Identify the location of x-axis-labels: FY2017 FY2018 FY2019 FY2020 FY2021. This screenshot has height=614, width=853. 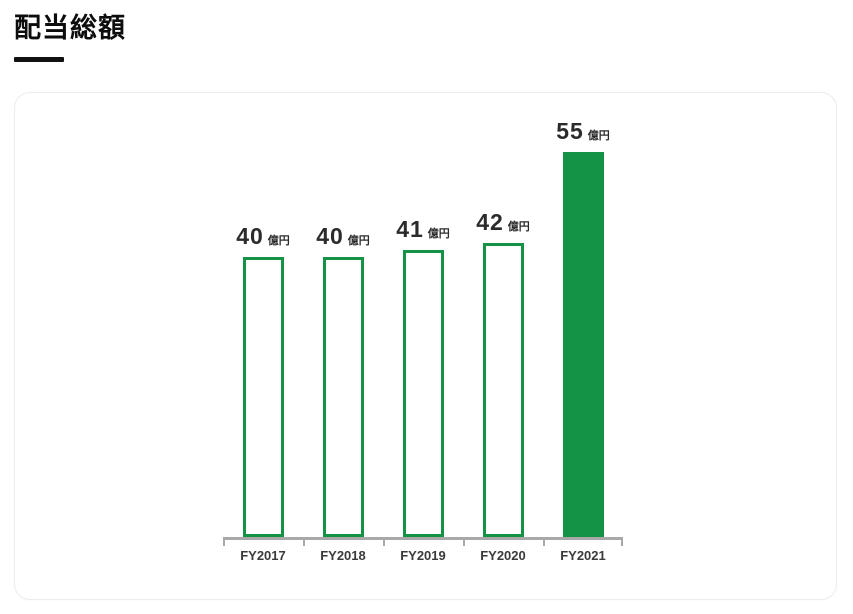
(423, 555).